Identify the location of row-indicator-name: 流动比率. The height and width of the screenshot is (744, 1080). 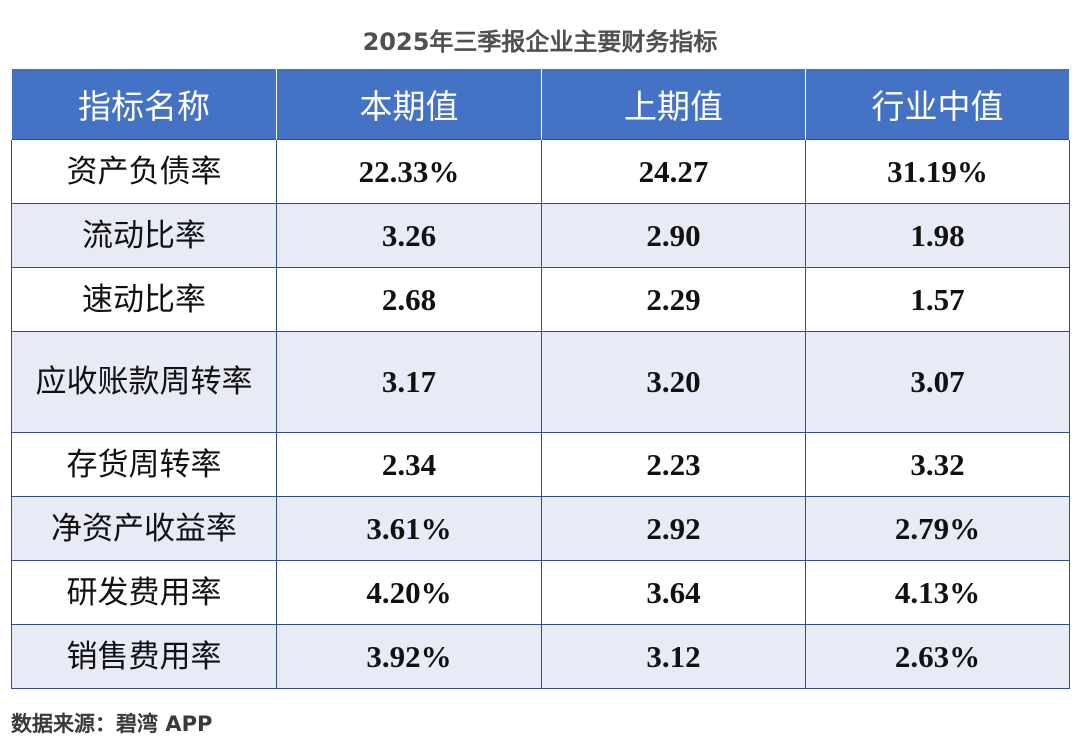
(144, 235).